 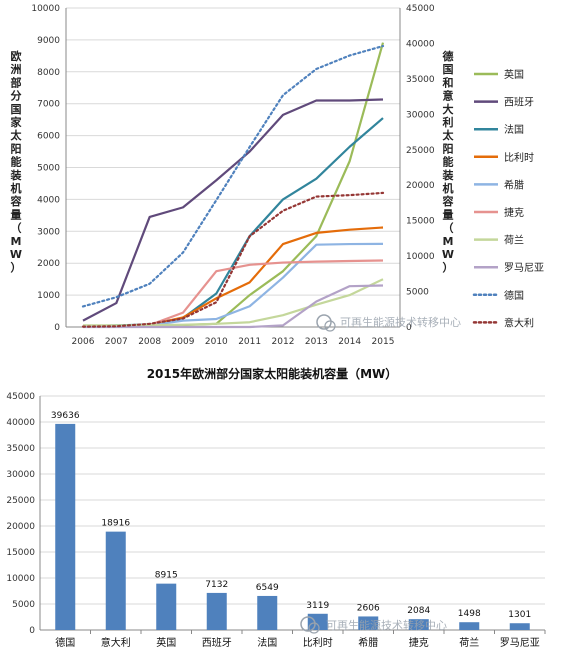 I want to click on y-tick-label: 40000, so click(x=20, y=423).